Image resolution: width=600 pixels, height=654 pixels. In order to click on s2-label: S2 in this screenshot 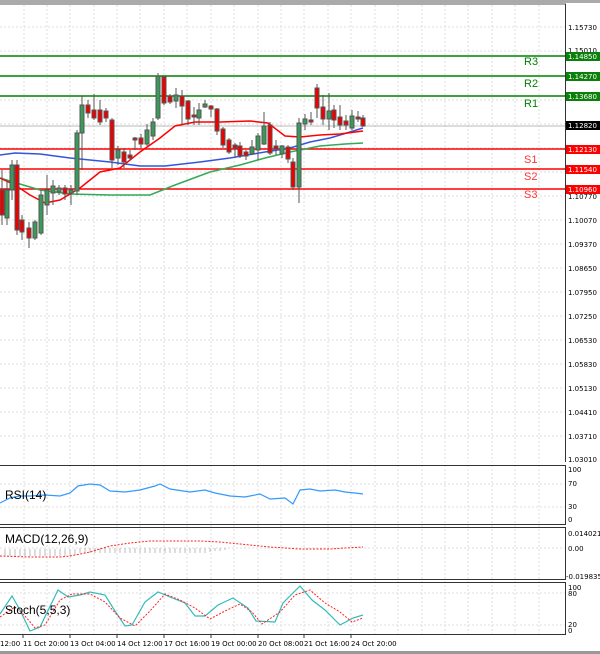, I will do `click(530, 177)`.